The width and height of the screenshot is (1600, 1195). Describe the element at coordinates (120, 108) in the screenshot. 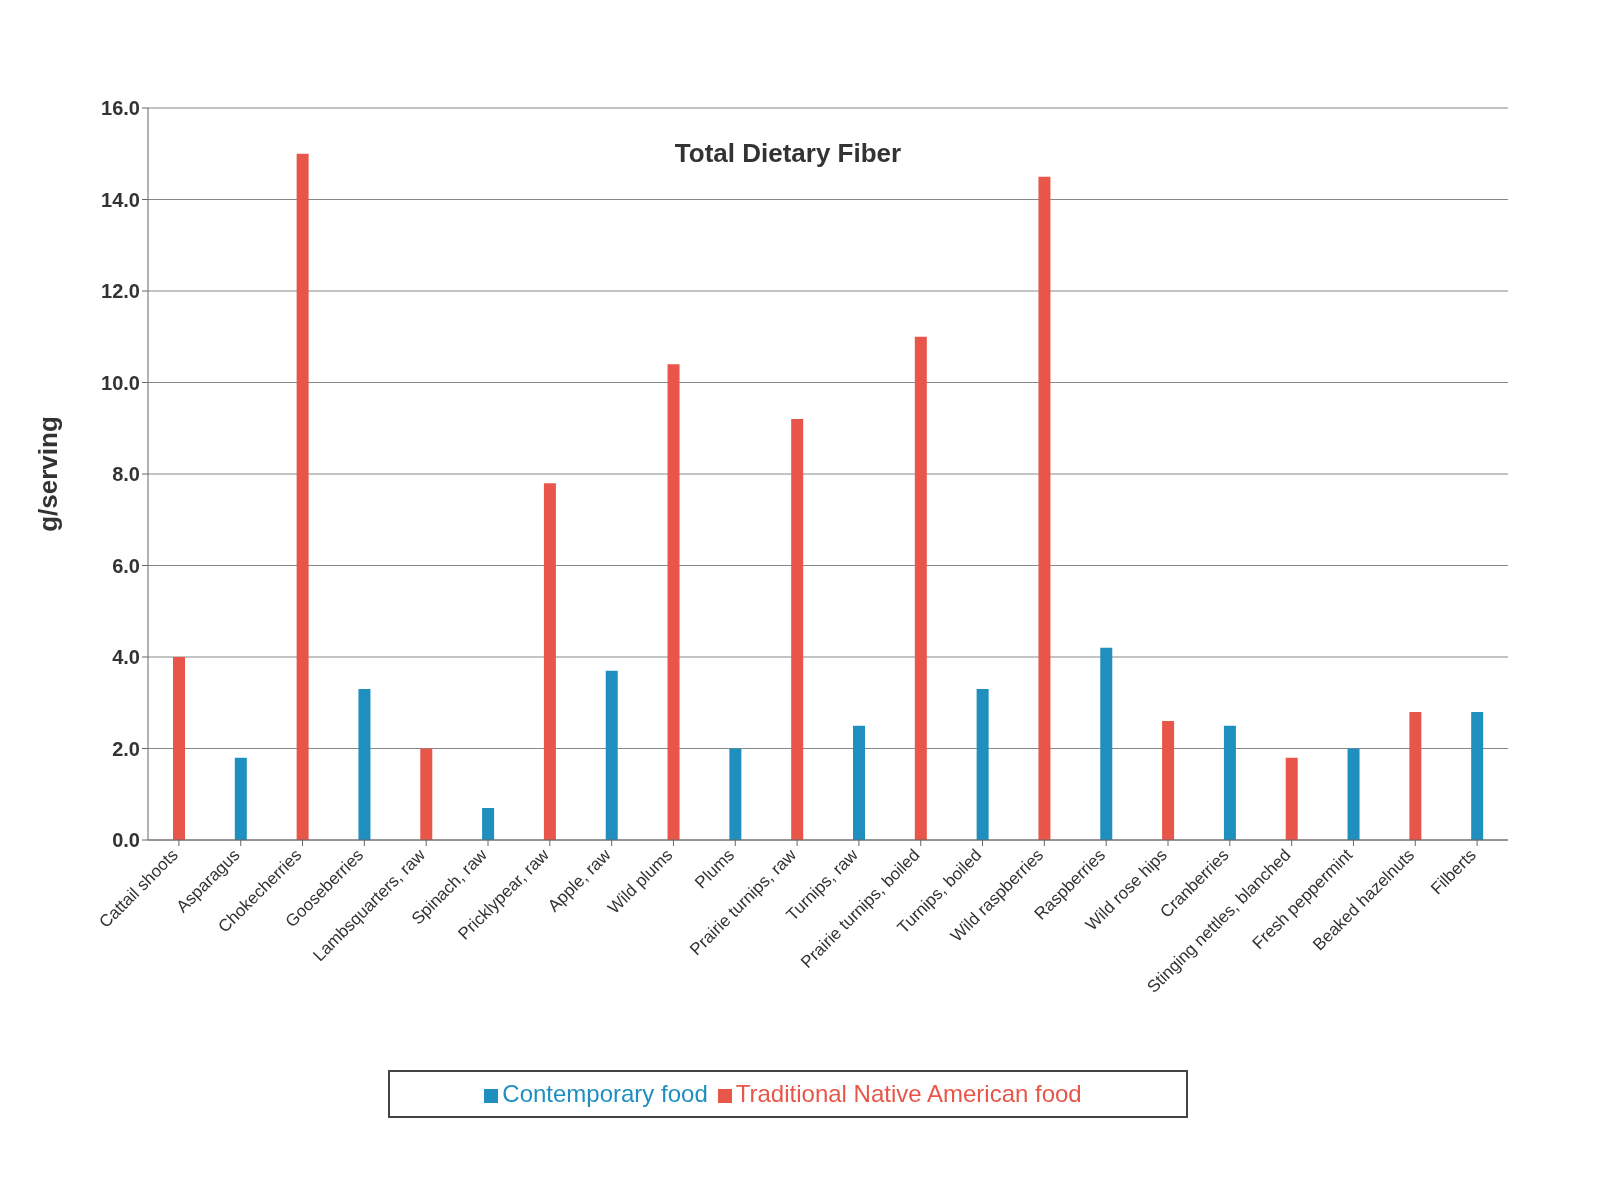

I see `y-tick-label: 16.0` at that location.